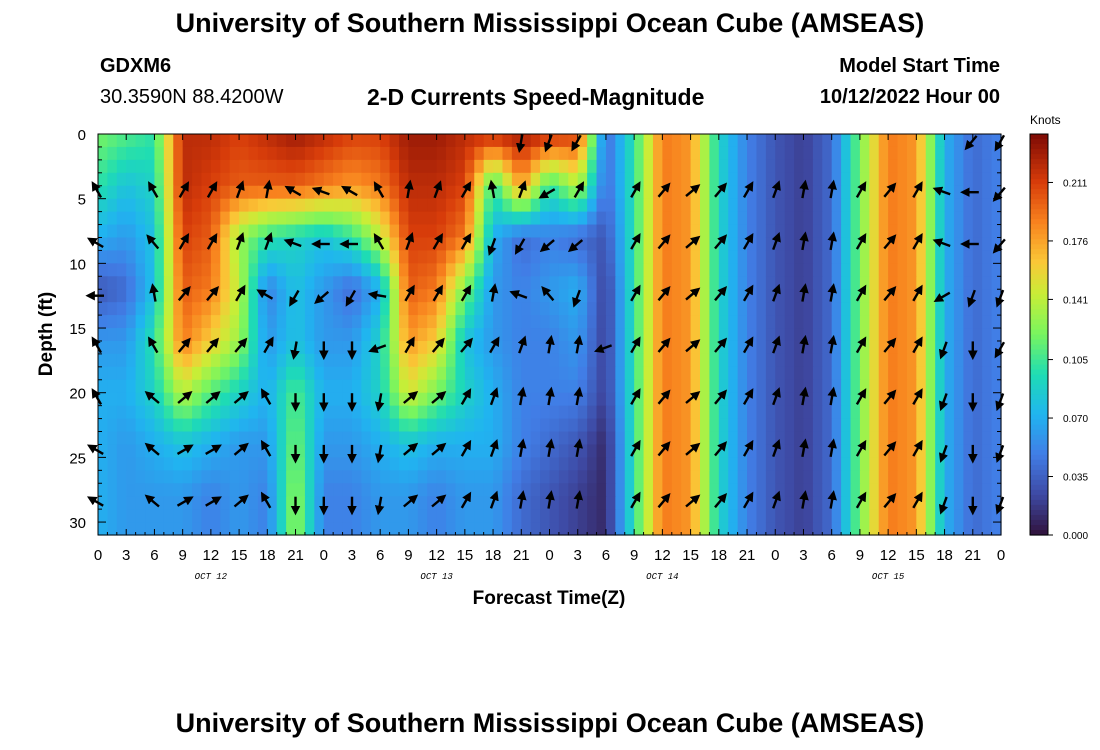 The width and height of the screenshot is (1100, 750). I want to click on colorbar-segment, so click(1039, 512).